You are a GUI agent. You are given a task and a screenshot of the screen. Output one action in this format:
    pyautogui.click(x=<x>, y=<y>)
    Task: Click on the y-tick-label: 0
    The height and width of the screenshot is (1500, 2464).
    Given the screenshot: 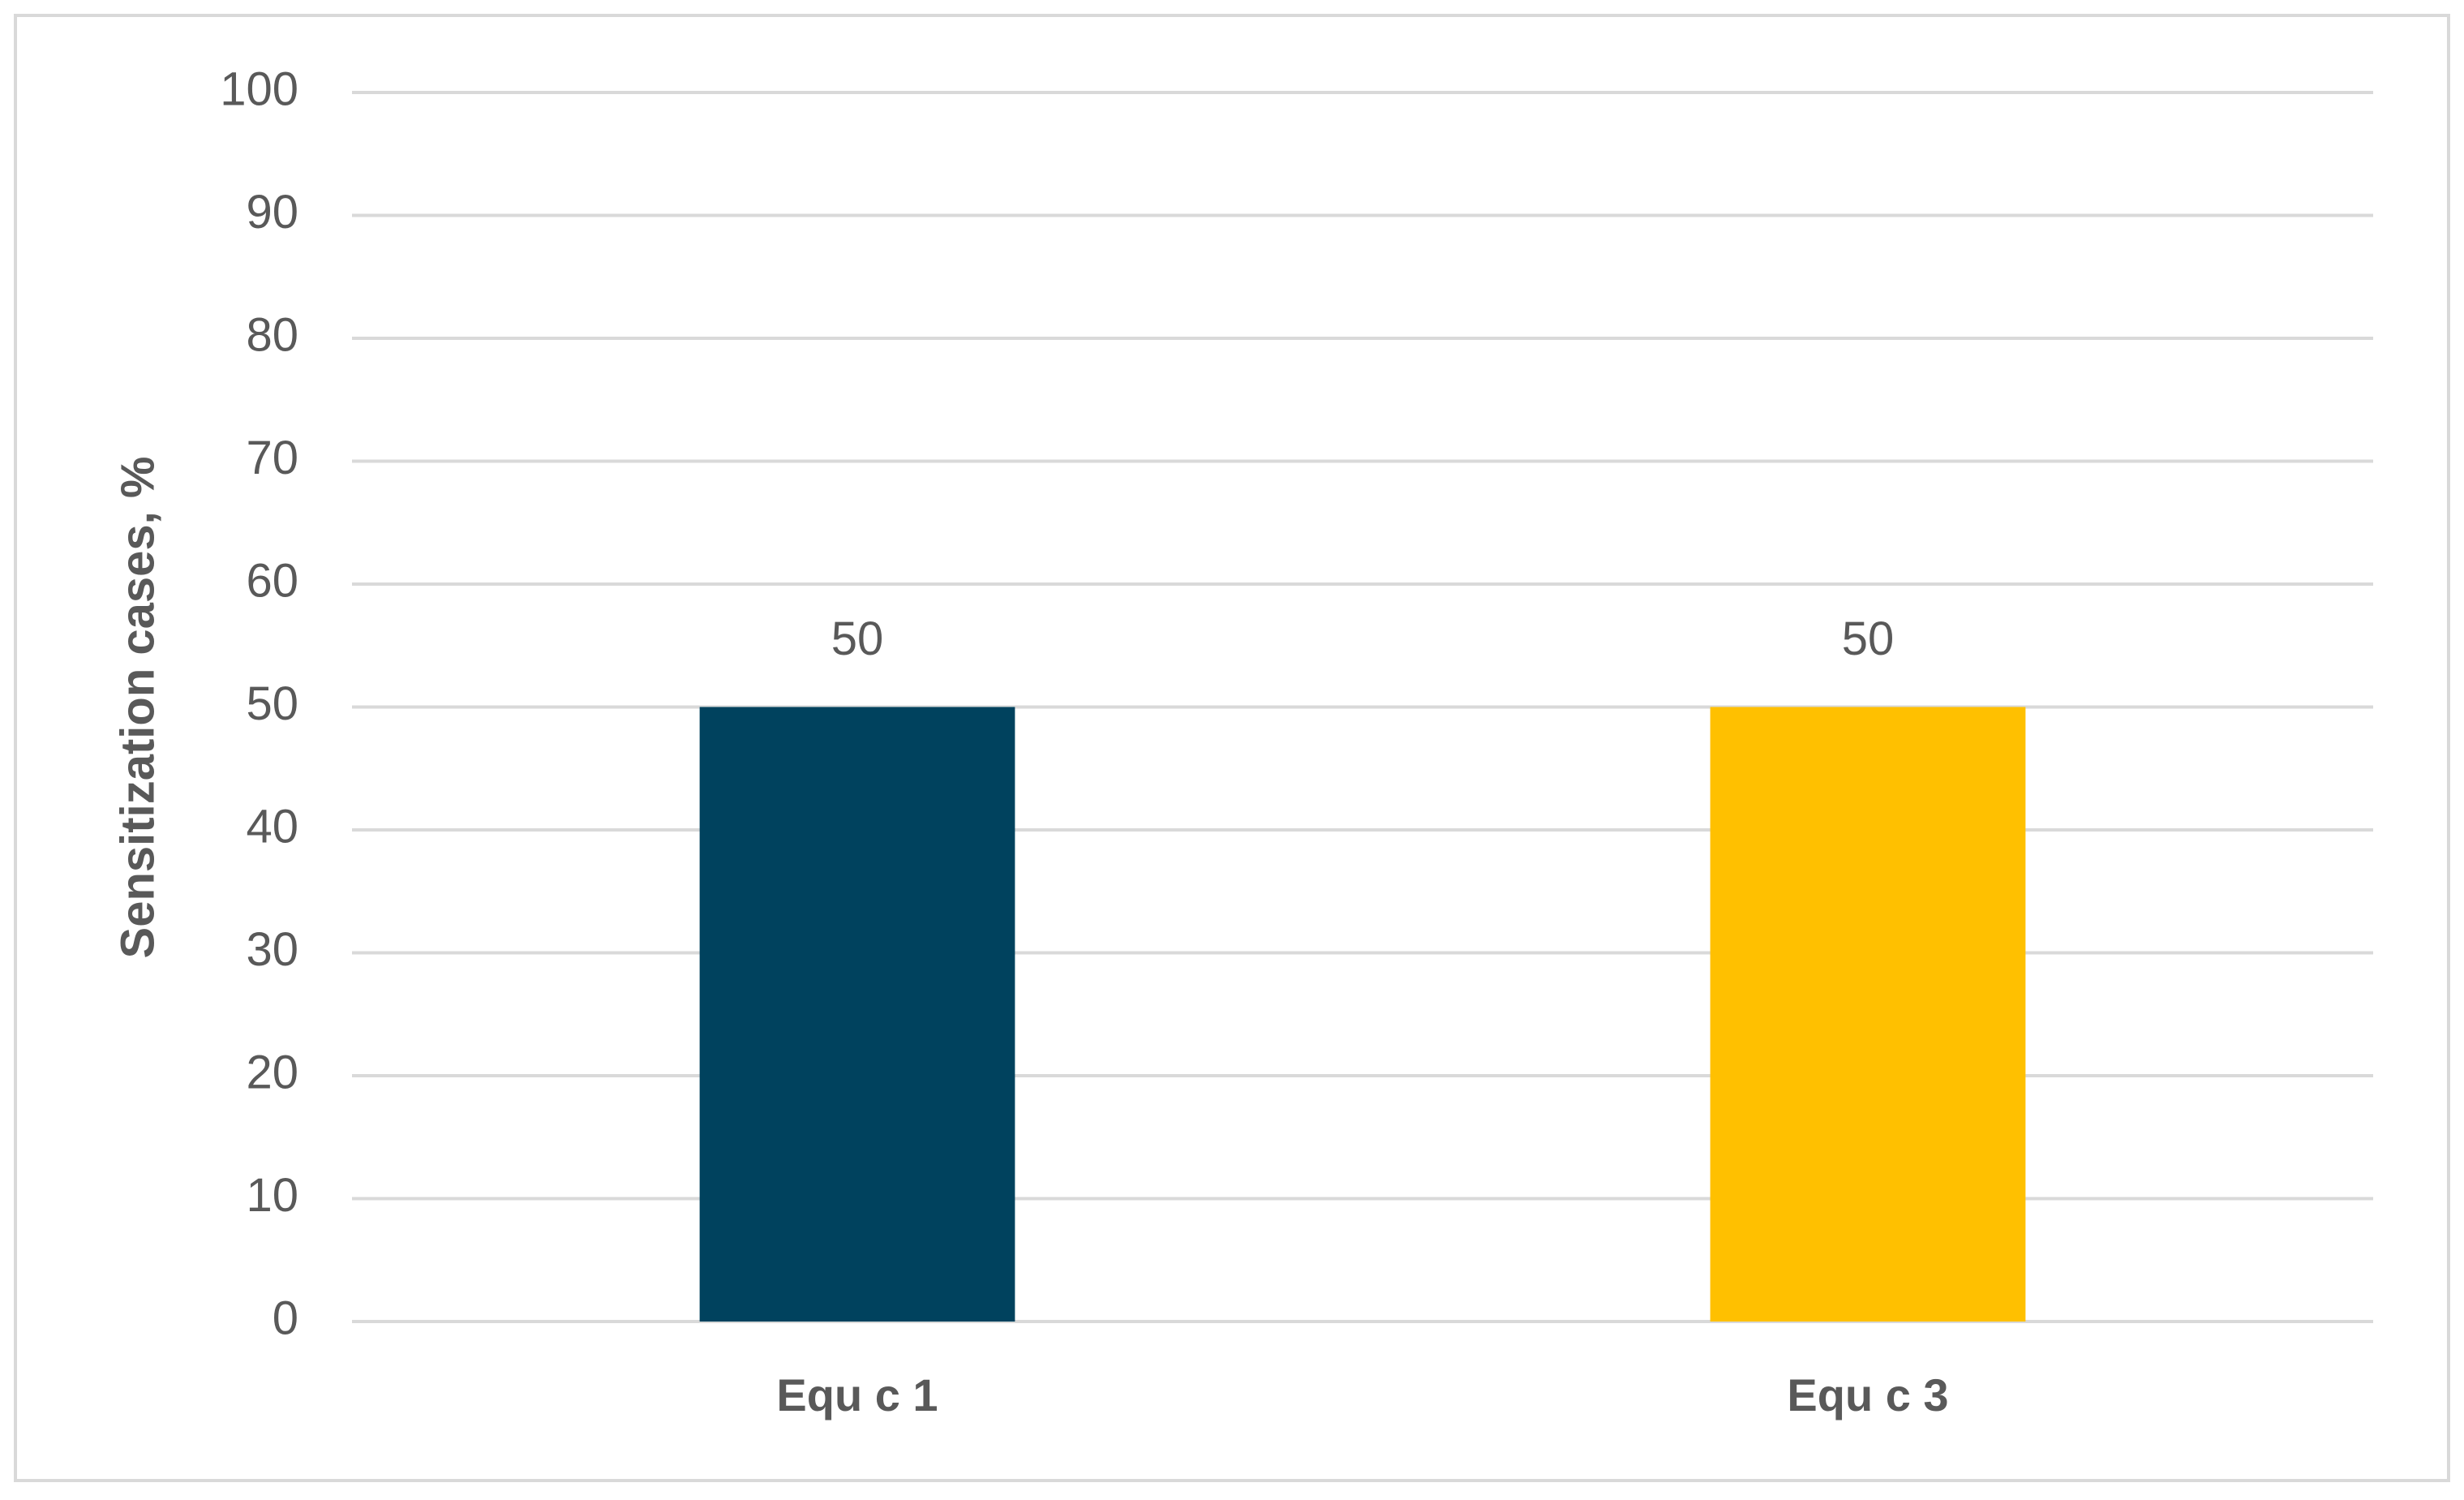 What is the action you would take?
    pyautogui.click(x=285, y=1318)
    